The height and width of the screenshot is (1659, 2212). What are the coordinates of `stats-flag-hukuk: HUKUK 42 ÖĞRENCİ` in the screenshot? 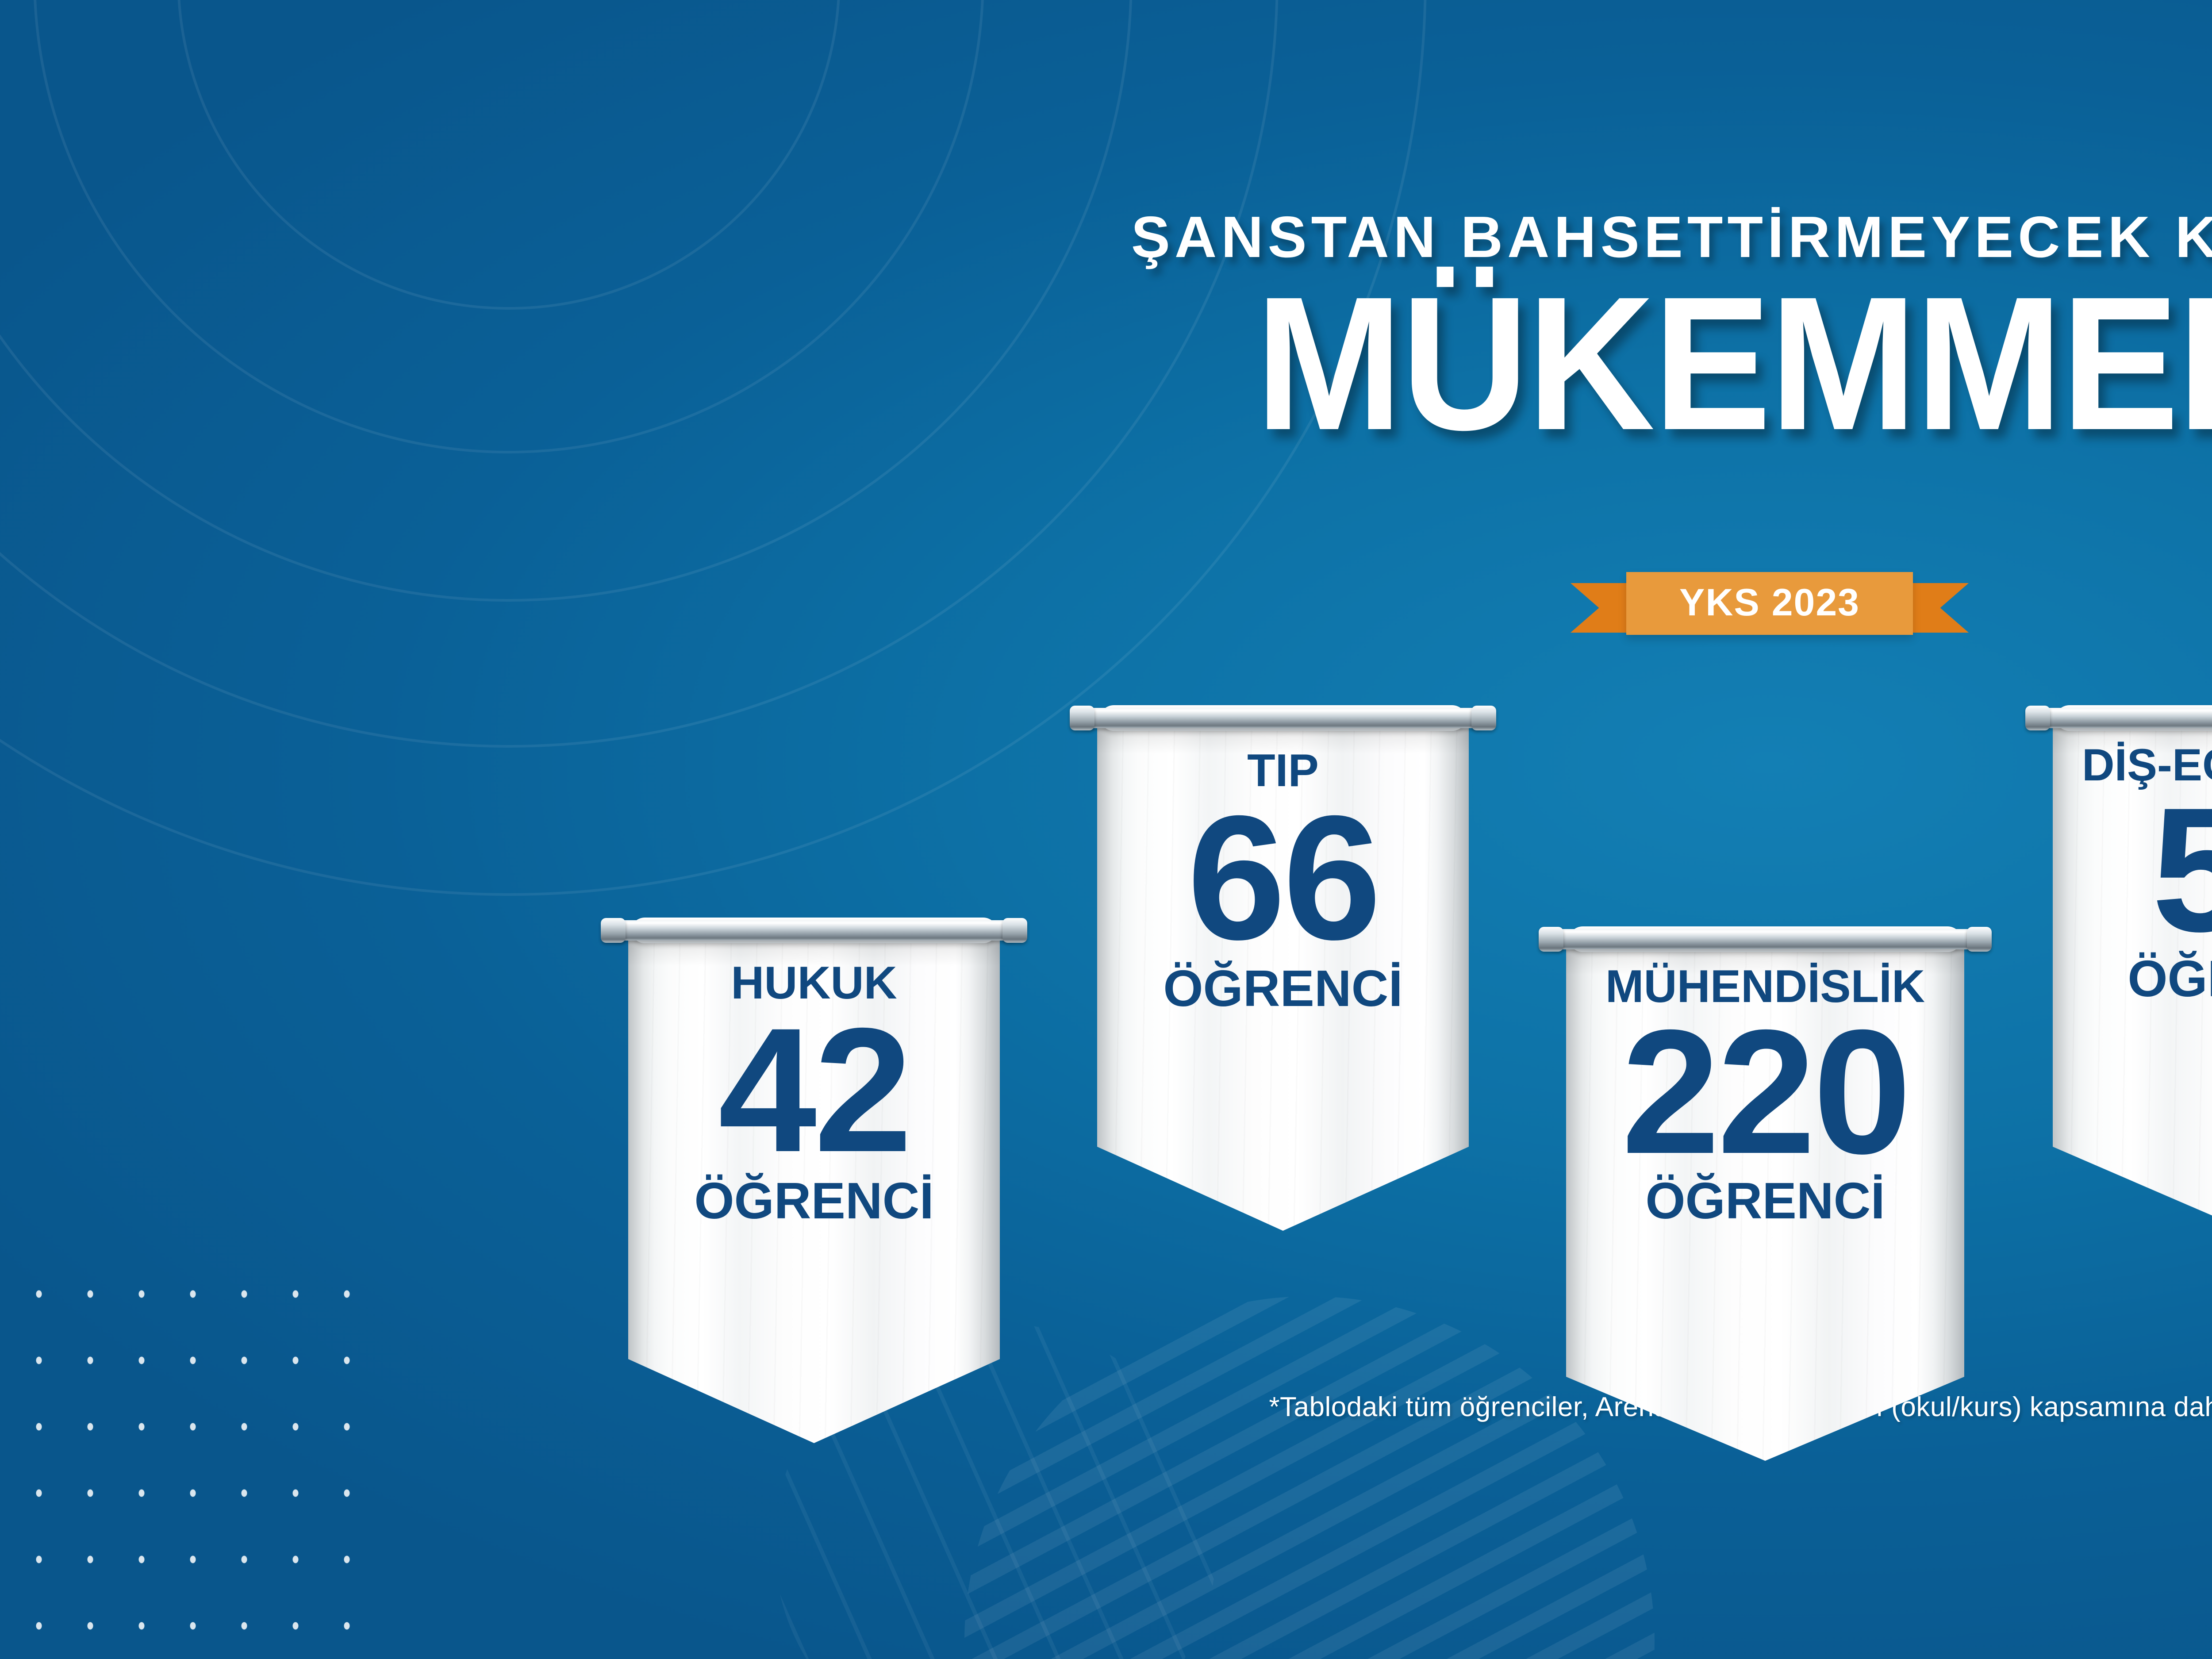 It's located at (814, 1072).